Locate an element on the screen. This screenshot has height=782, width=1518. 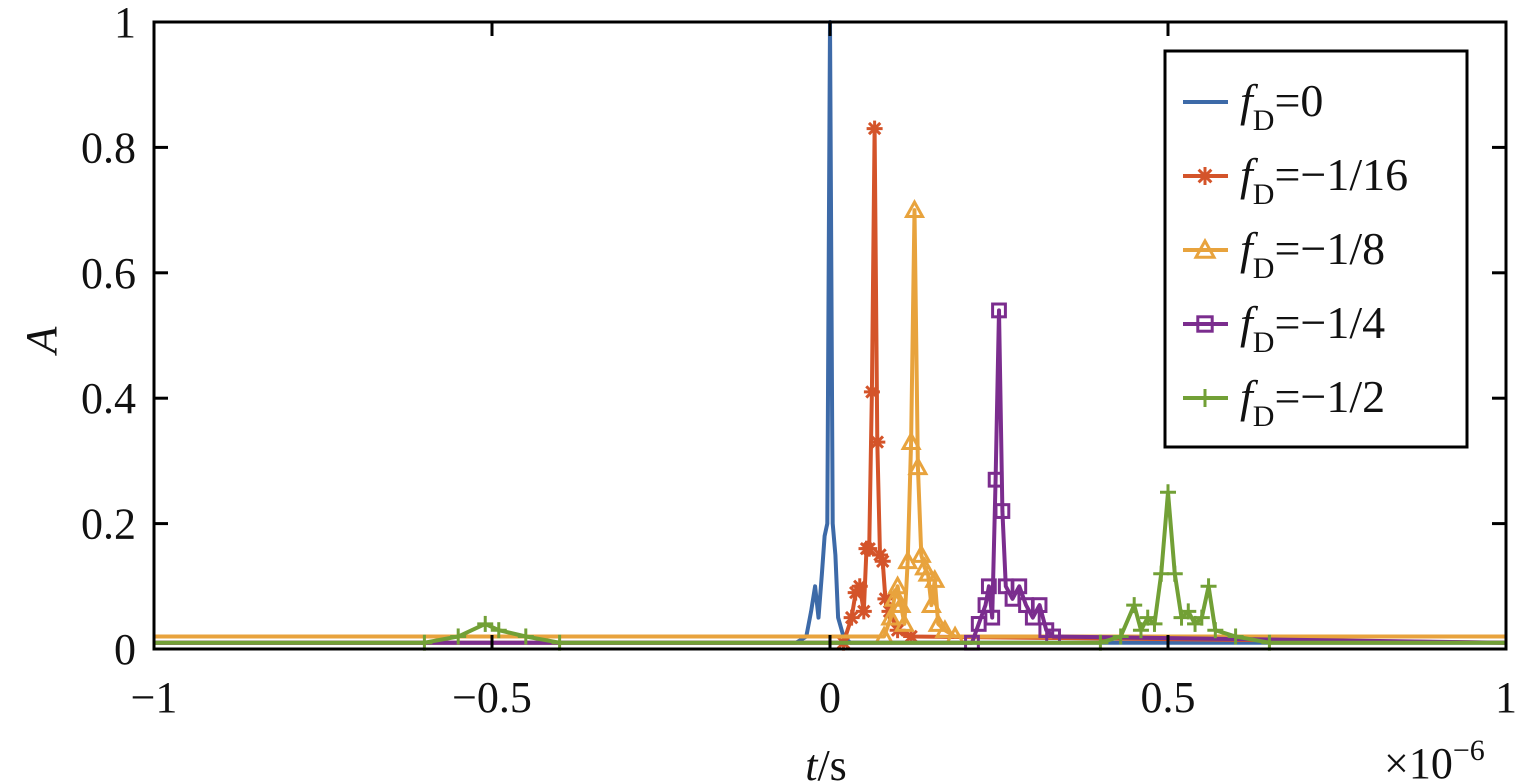
x-tick-label: 0.5 is located at coordinates (1168, 697).